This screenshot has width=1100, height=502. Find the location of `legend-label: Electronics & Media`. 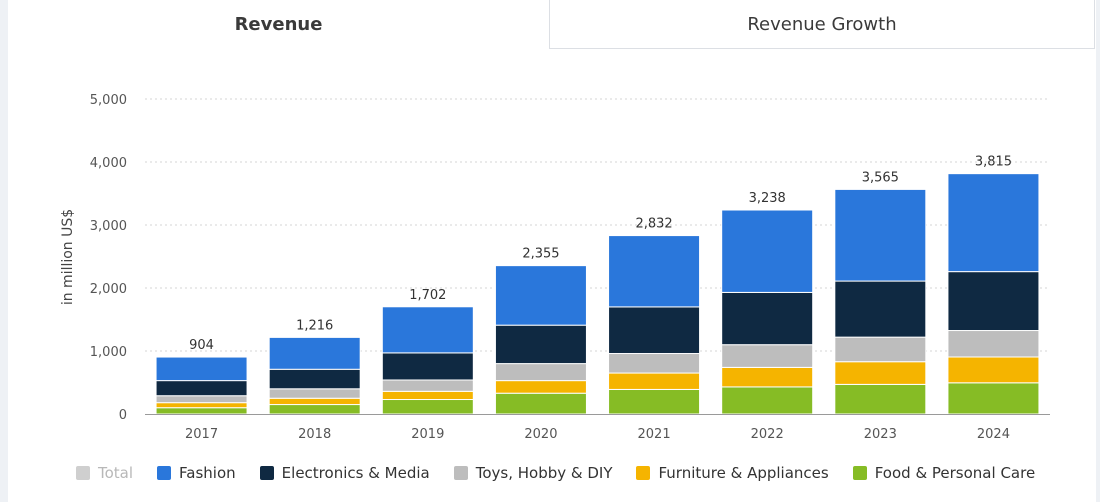

legend-label: Electronics & Media is located at coordinates (355, 473).